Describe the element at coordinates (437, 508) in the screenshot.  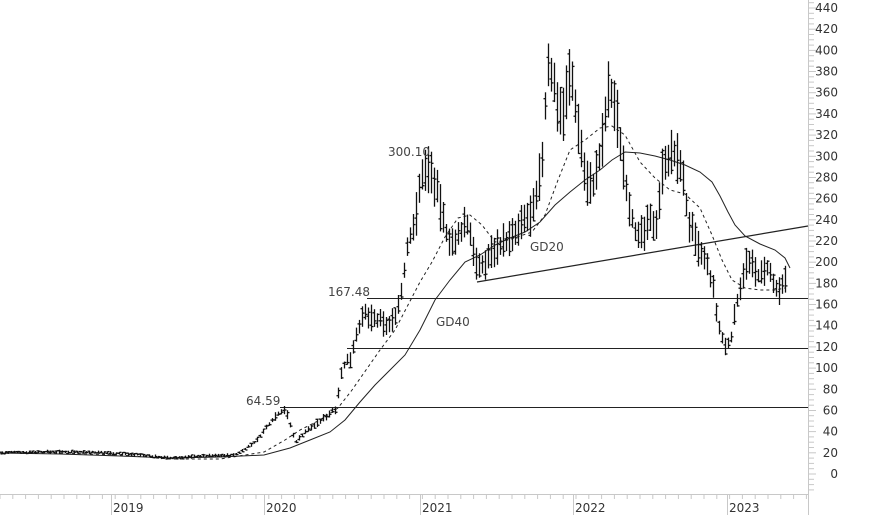
I see `x-tick-label: 2021` at that location.